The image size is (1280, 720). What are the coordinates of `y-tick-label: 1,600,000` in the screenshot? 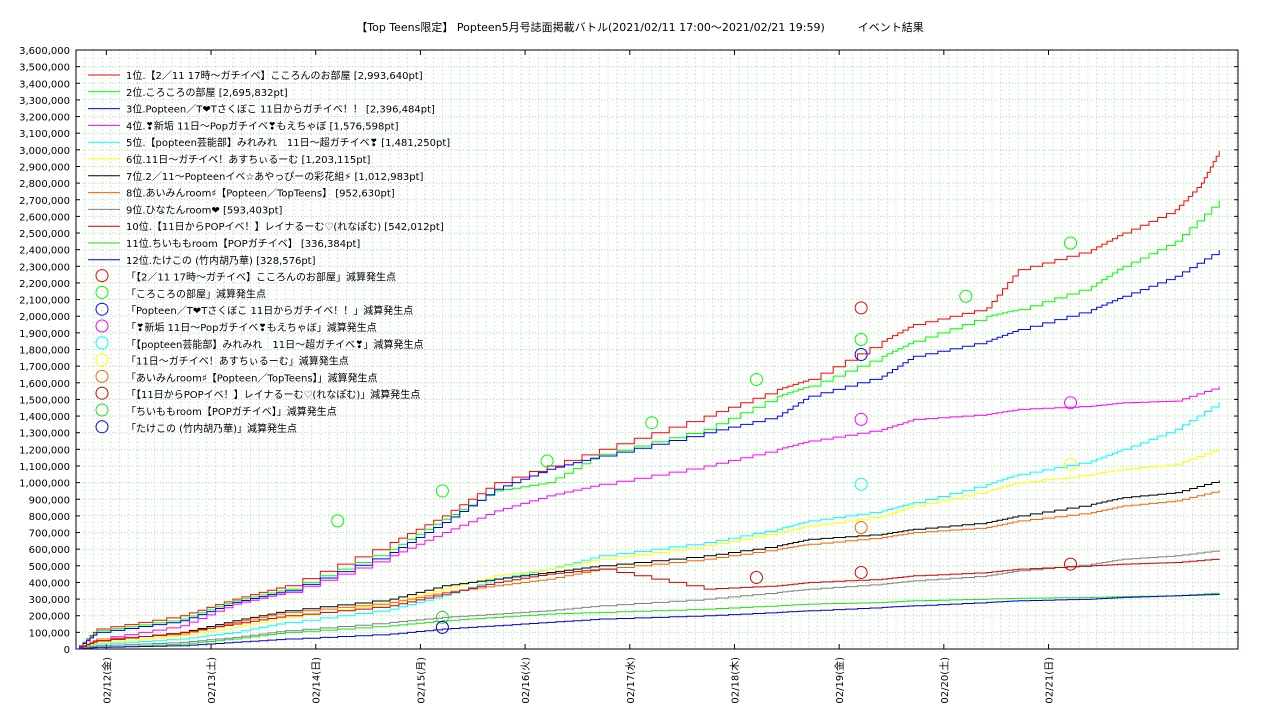 It's located at (44, 384).